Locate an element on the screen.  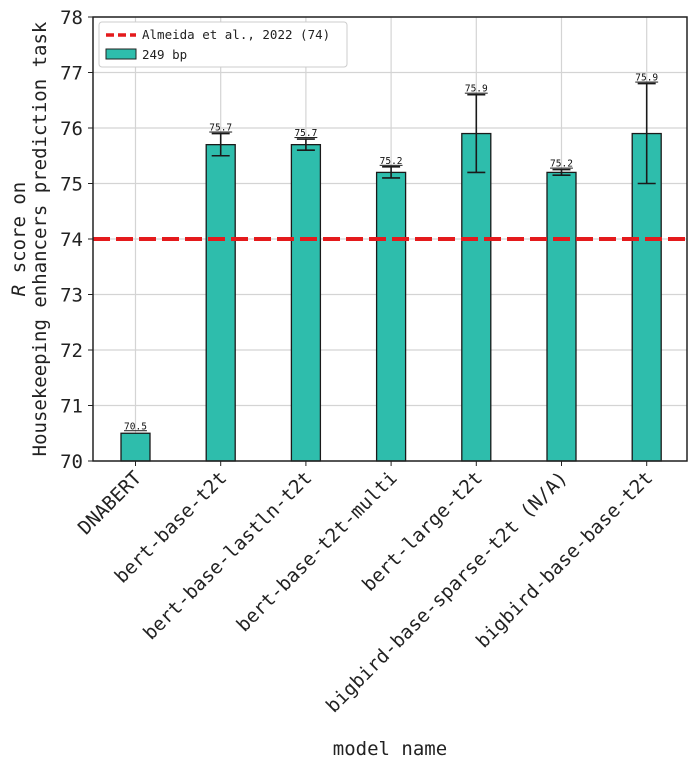
y-axis-label-line1: R score on is located at coordinates (19, 239).